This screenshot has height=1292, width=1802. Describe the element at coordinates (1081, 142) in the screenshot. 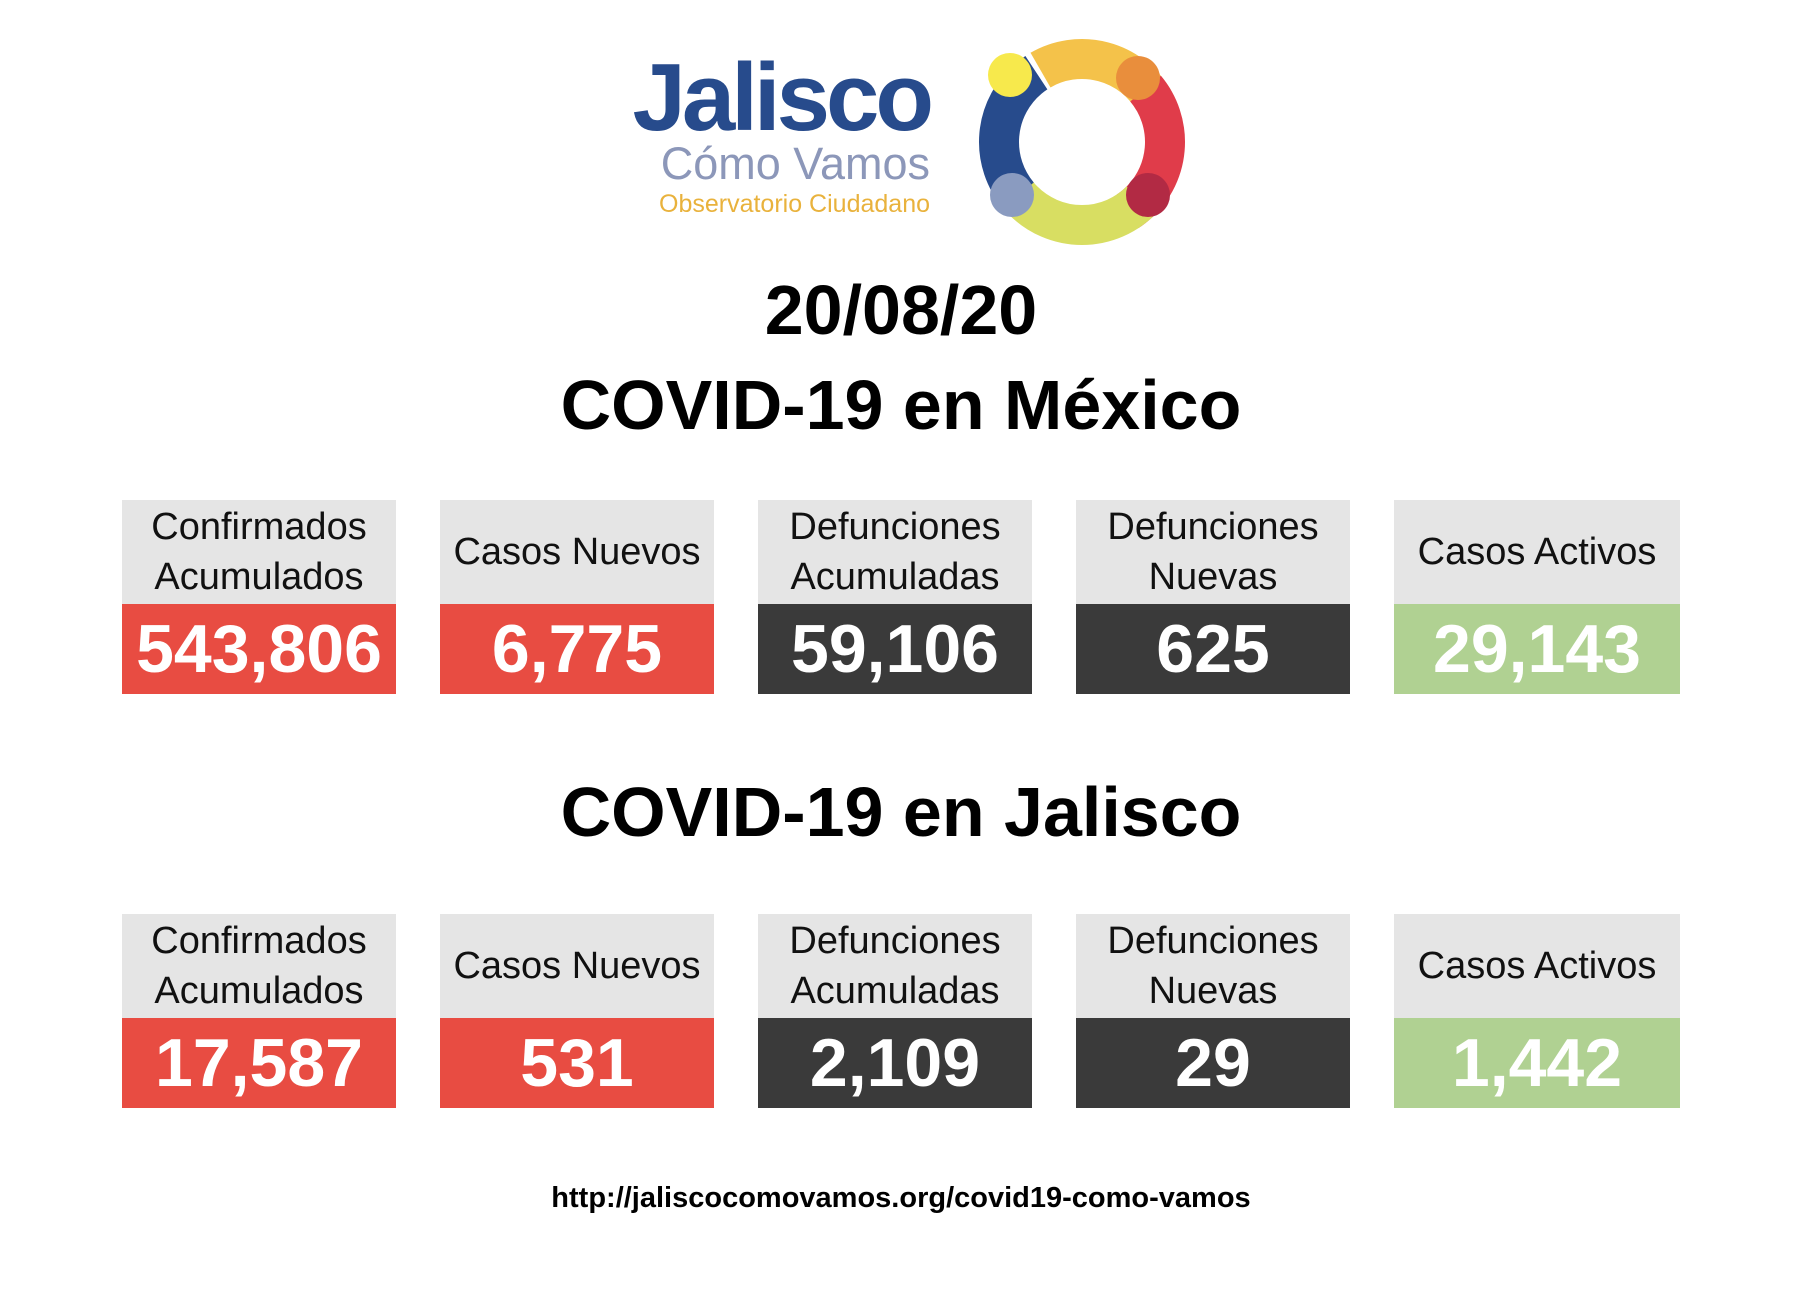

I see `logo-ring-icon` at that location.